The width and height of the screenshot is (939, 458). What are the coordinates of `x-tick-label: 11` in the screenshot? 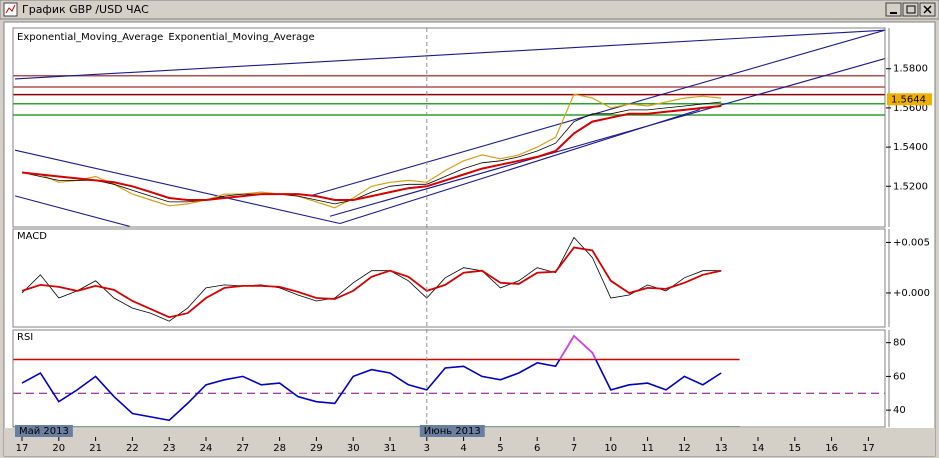 It's located at (647, 448).